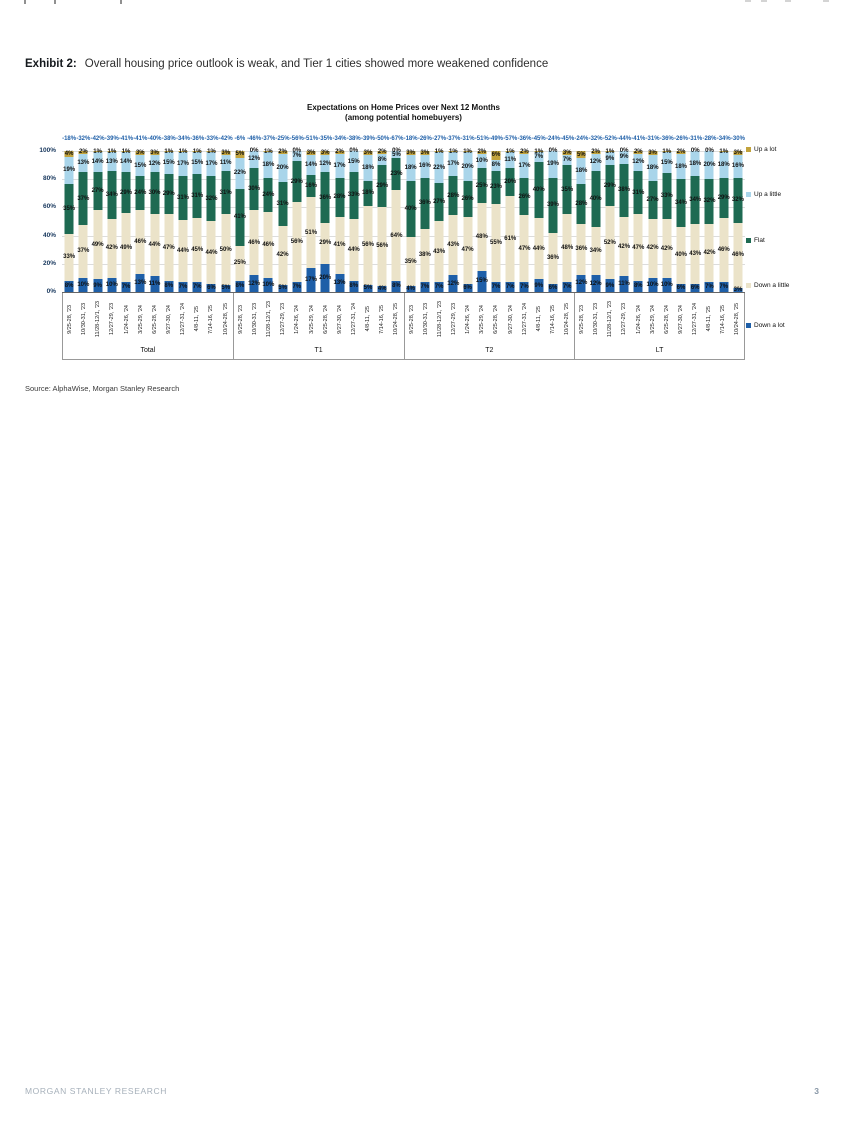  What do you see at coordinates (49, 179) in the screenshot?
I see `y-axis-tick-label: 80%` at bounding box center [49, 179].